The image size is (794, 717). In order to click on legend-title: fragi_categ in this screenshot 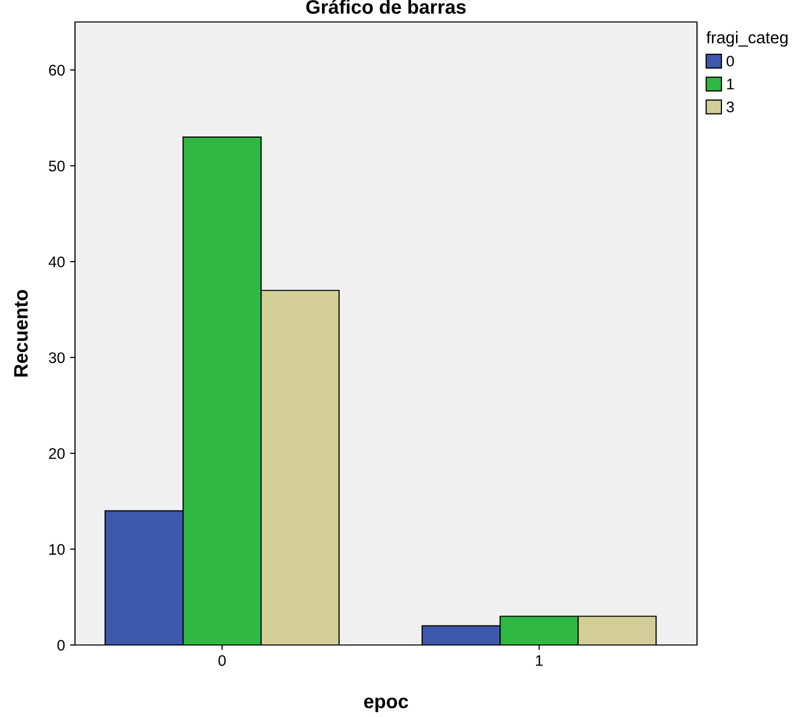, I will do `click(747, 39)`.